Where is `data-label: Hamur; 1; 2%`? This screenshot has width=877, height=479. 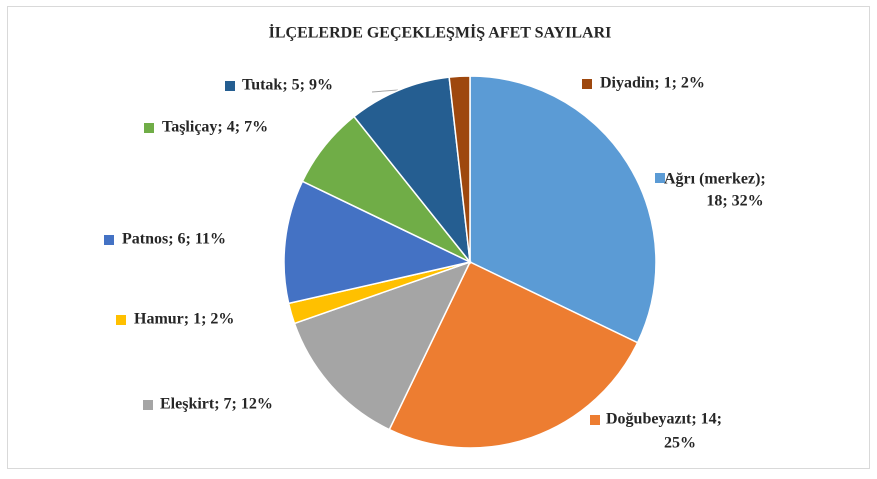 data-label: Hamur; 1; 2% is located at coordinates (184, 319).